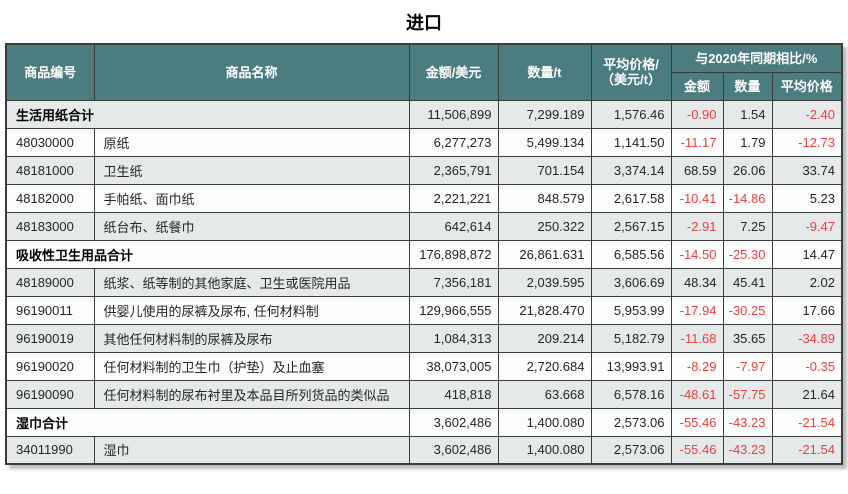 This screenshot has width=848, height=494. I want to click on avg-price-cell: 2,617.58, so click(631, 198).